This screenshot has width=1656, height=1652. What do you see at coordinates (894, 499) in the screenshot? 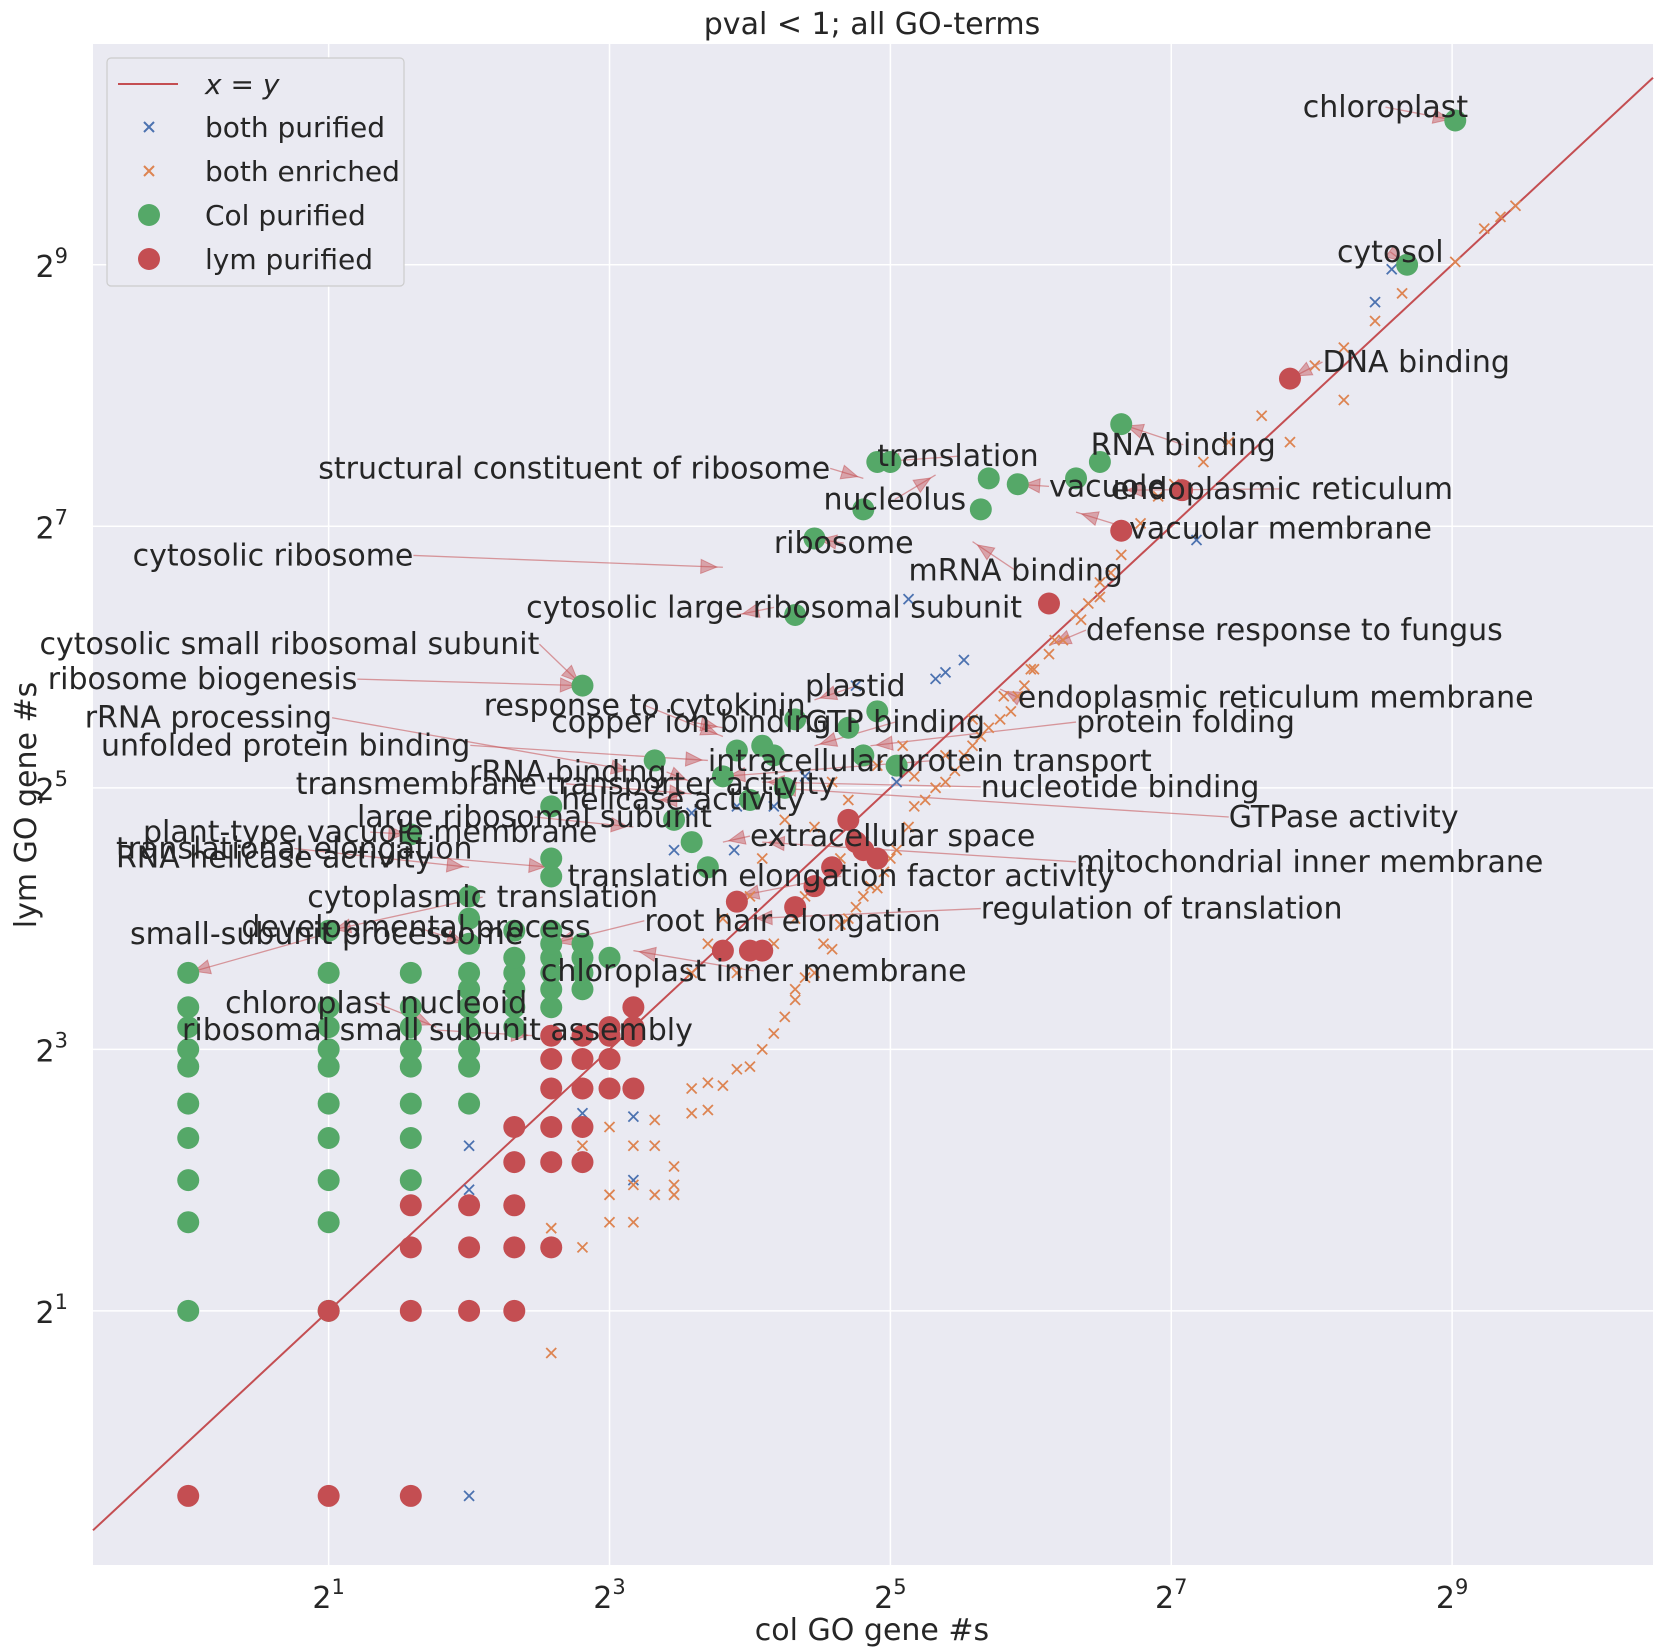
I see `annotation-nucleolus: nucleolus` at bounding box center [894, 499].